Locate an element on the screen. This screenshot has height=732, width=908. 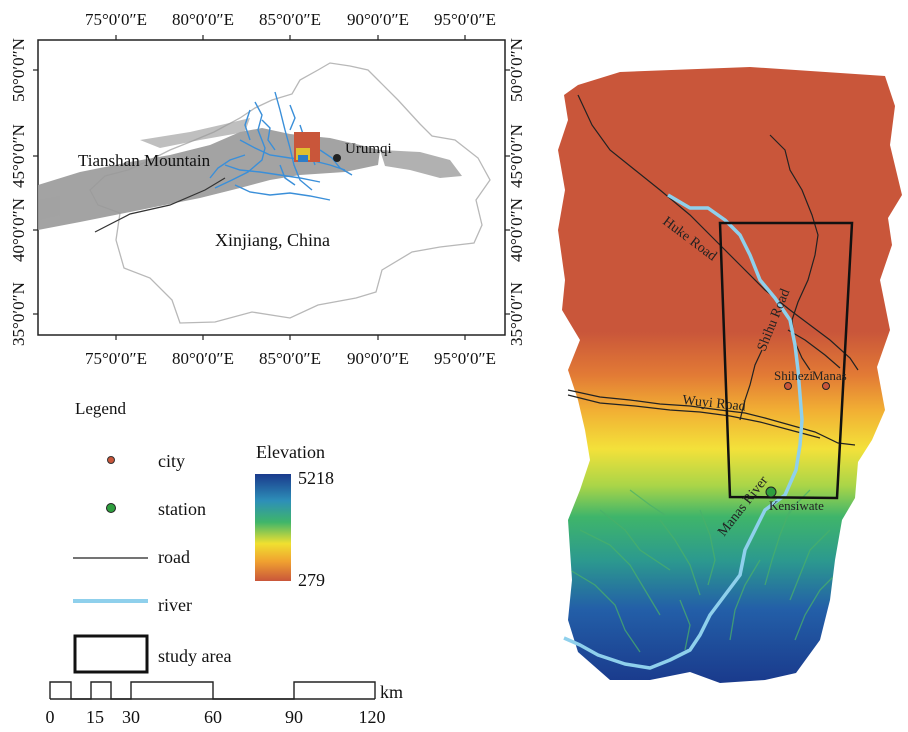
city-symbol-icon is located at coordinates (111, 460).